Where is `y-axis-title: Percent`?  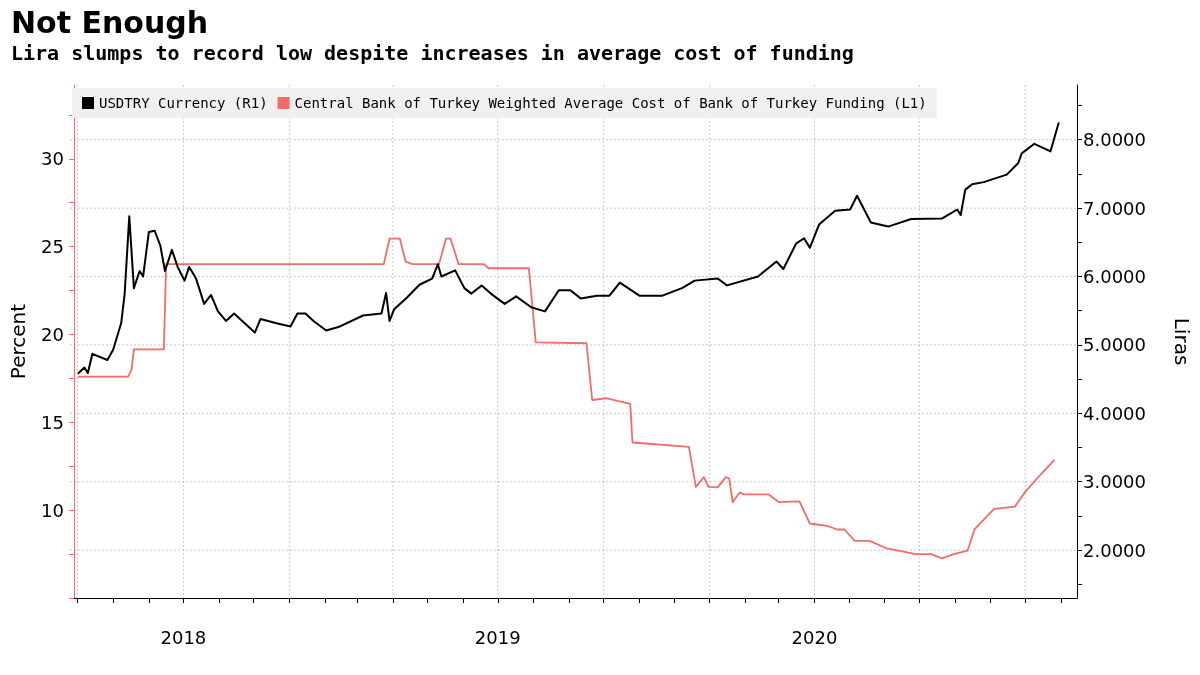
y-axis-title: Percent is located at coordinates (18, 341).